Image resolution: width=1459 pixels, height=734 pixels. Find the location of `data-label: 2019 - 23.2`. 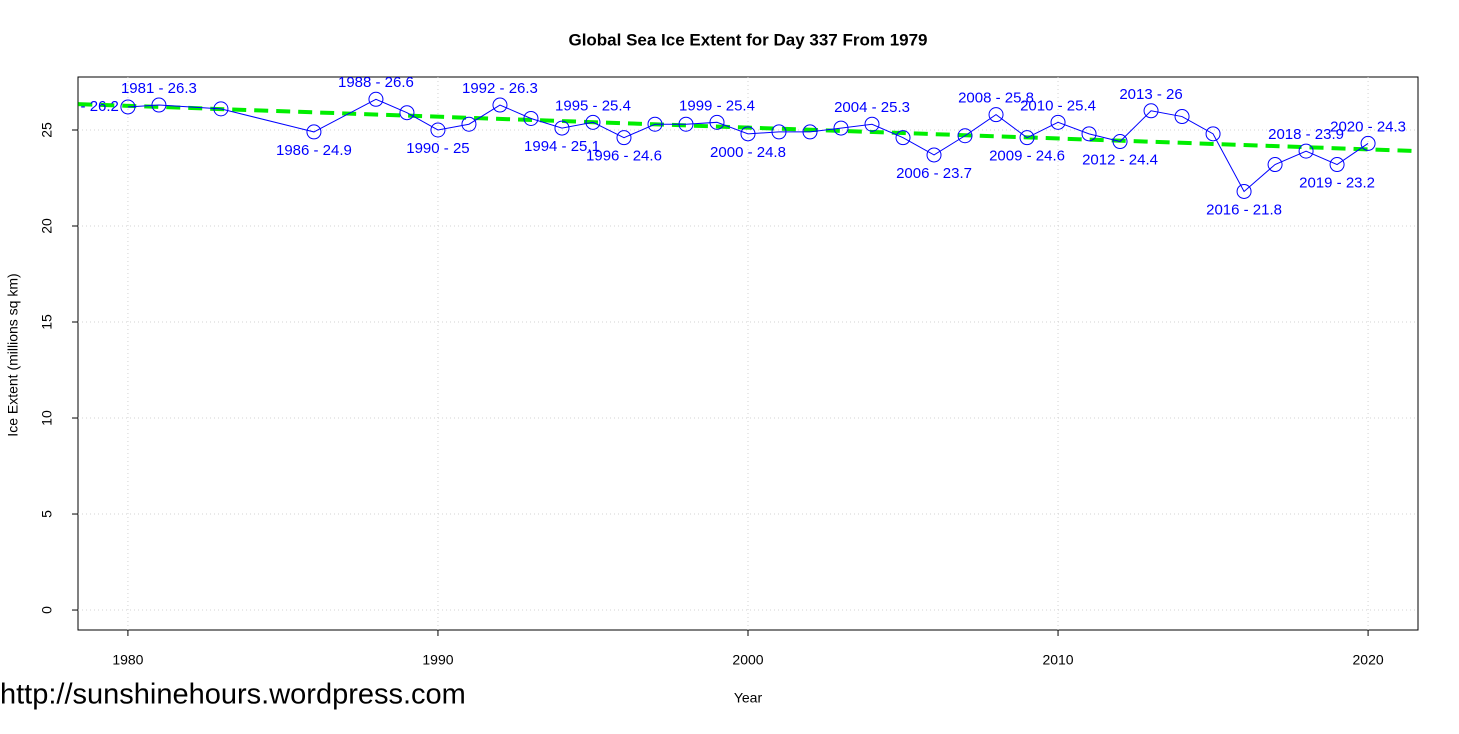

data-label: 2019 - 23.2 is located at coordinates (1337, 183).